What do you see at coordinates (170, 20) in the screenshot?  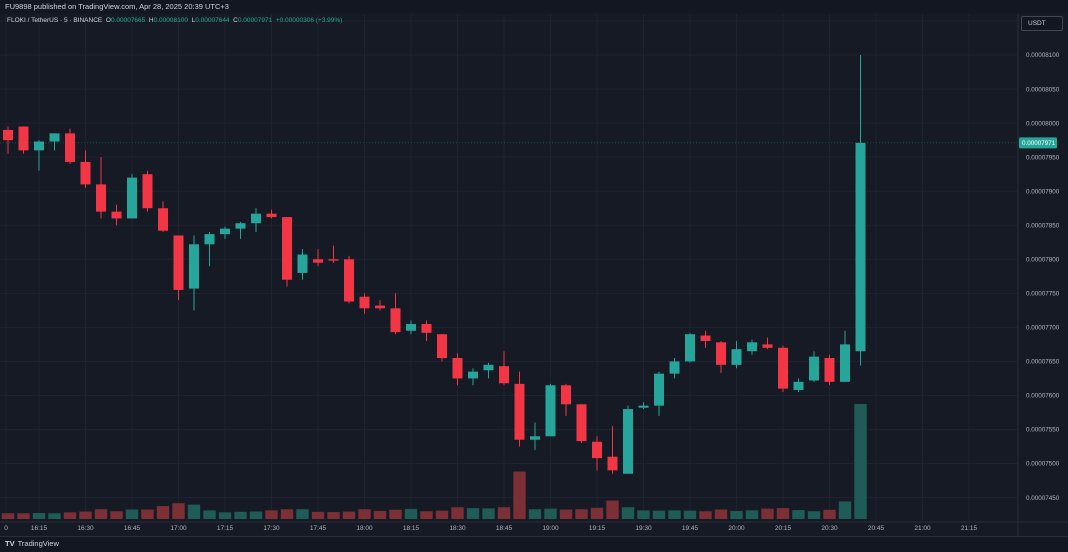 I see `high-value: 0.00008100` at bounding box center [170, 20].